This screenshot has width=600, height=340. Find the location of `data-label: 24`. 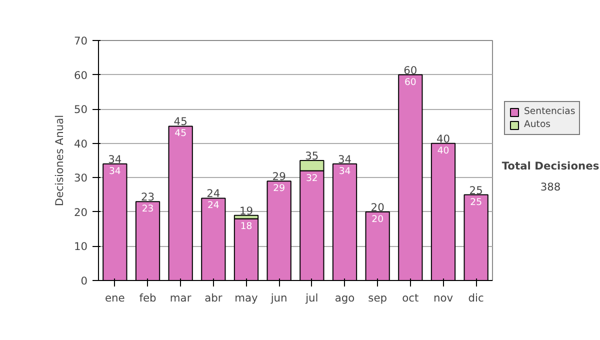

data-label: 24 is located at coordinates (213, 206).